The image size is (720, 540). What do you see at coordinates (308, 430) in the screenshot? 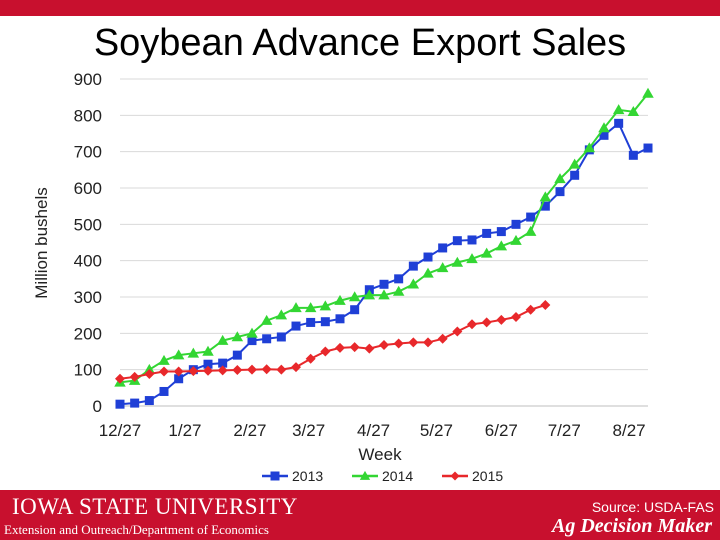
I see `x-tick-label: 3/27` at bounding box center [308, 430].